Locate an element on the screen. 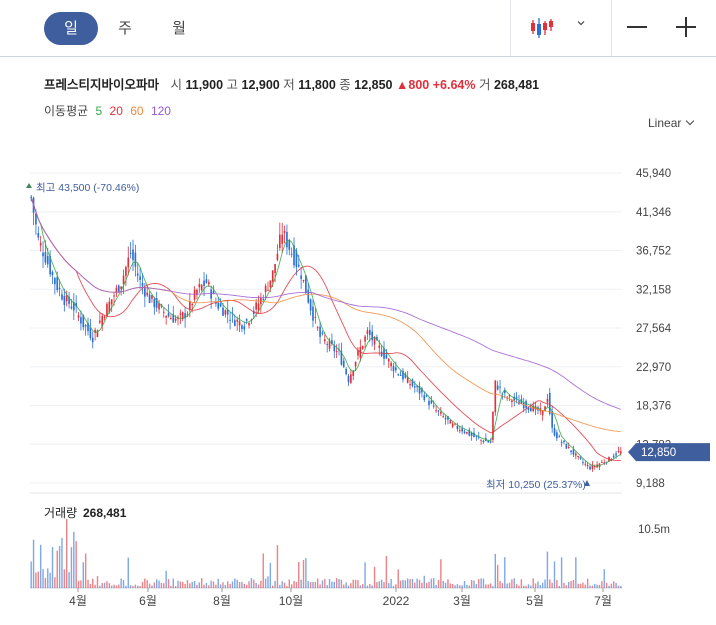  y-tick-label: 32,158 is located at coordinates (653, 290).